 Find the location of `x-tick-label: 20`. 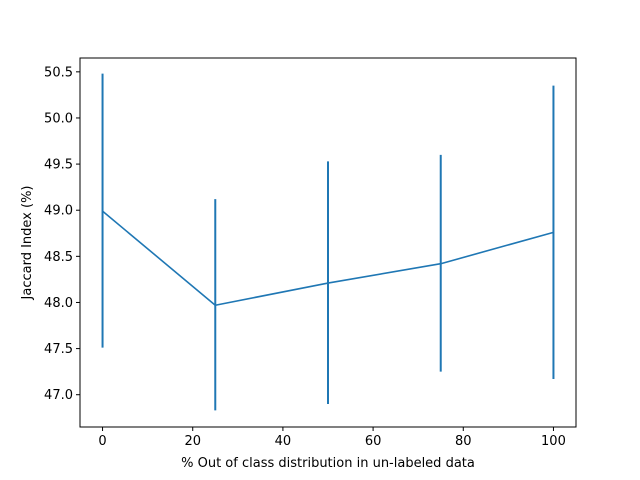

x-tick-label: 20 is located at coordinates (192, 441).